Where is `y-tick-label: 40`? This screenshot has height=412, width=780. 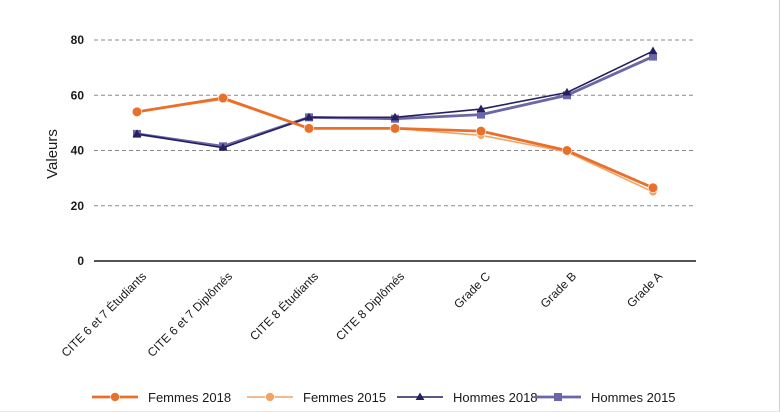
y-tick-label: 40 is located at coordinates (78, 151).